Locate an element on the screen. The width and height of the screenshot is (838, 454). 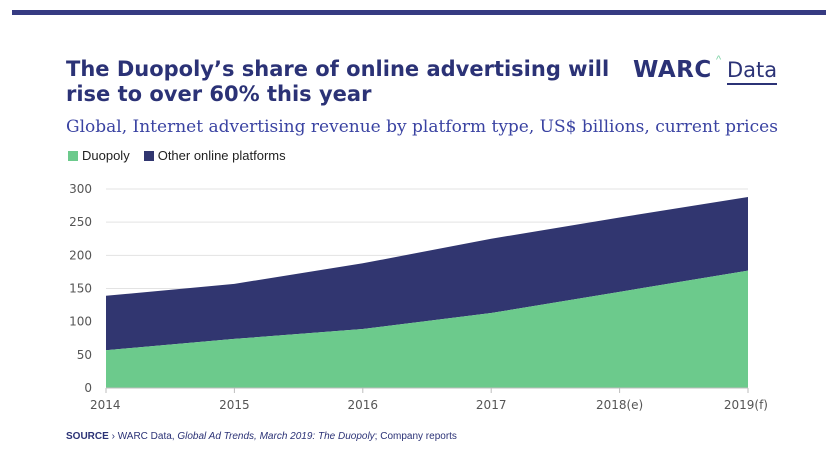
x-tick-label: 2016 is located at coordinates (363, 405).